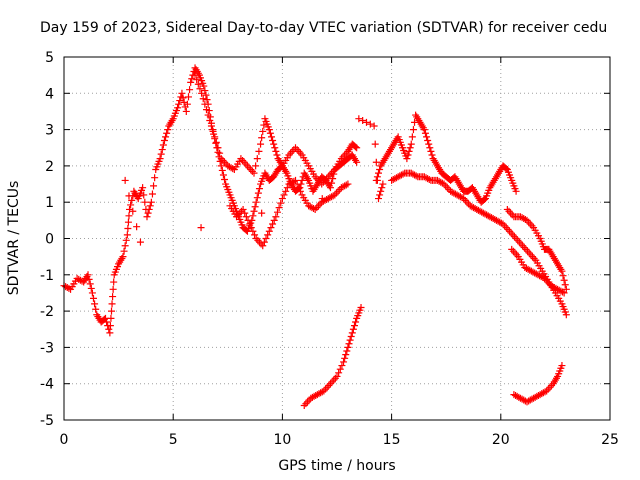 The height and width of the screenshot is (480, 640). What do you see at coordinates (446, 158) in the screenshot?
I see `series-track-late` at bounding box center [446, 158].